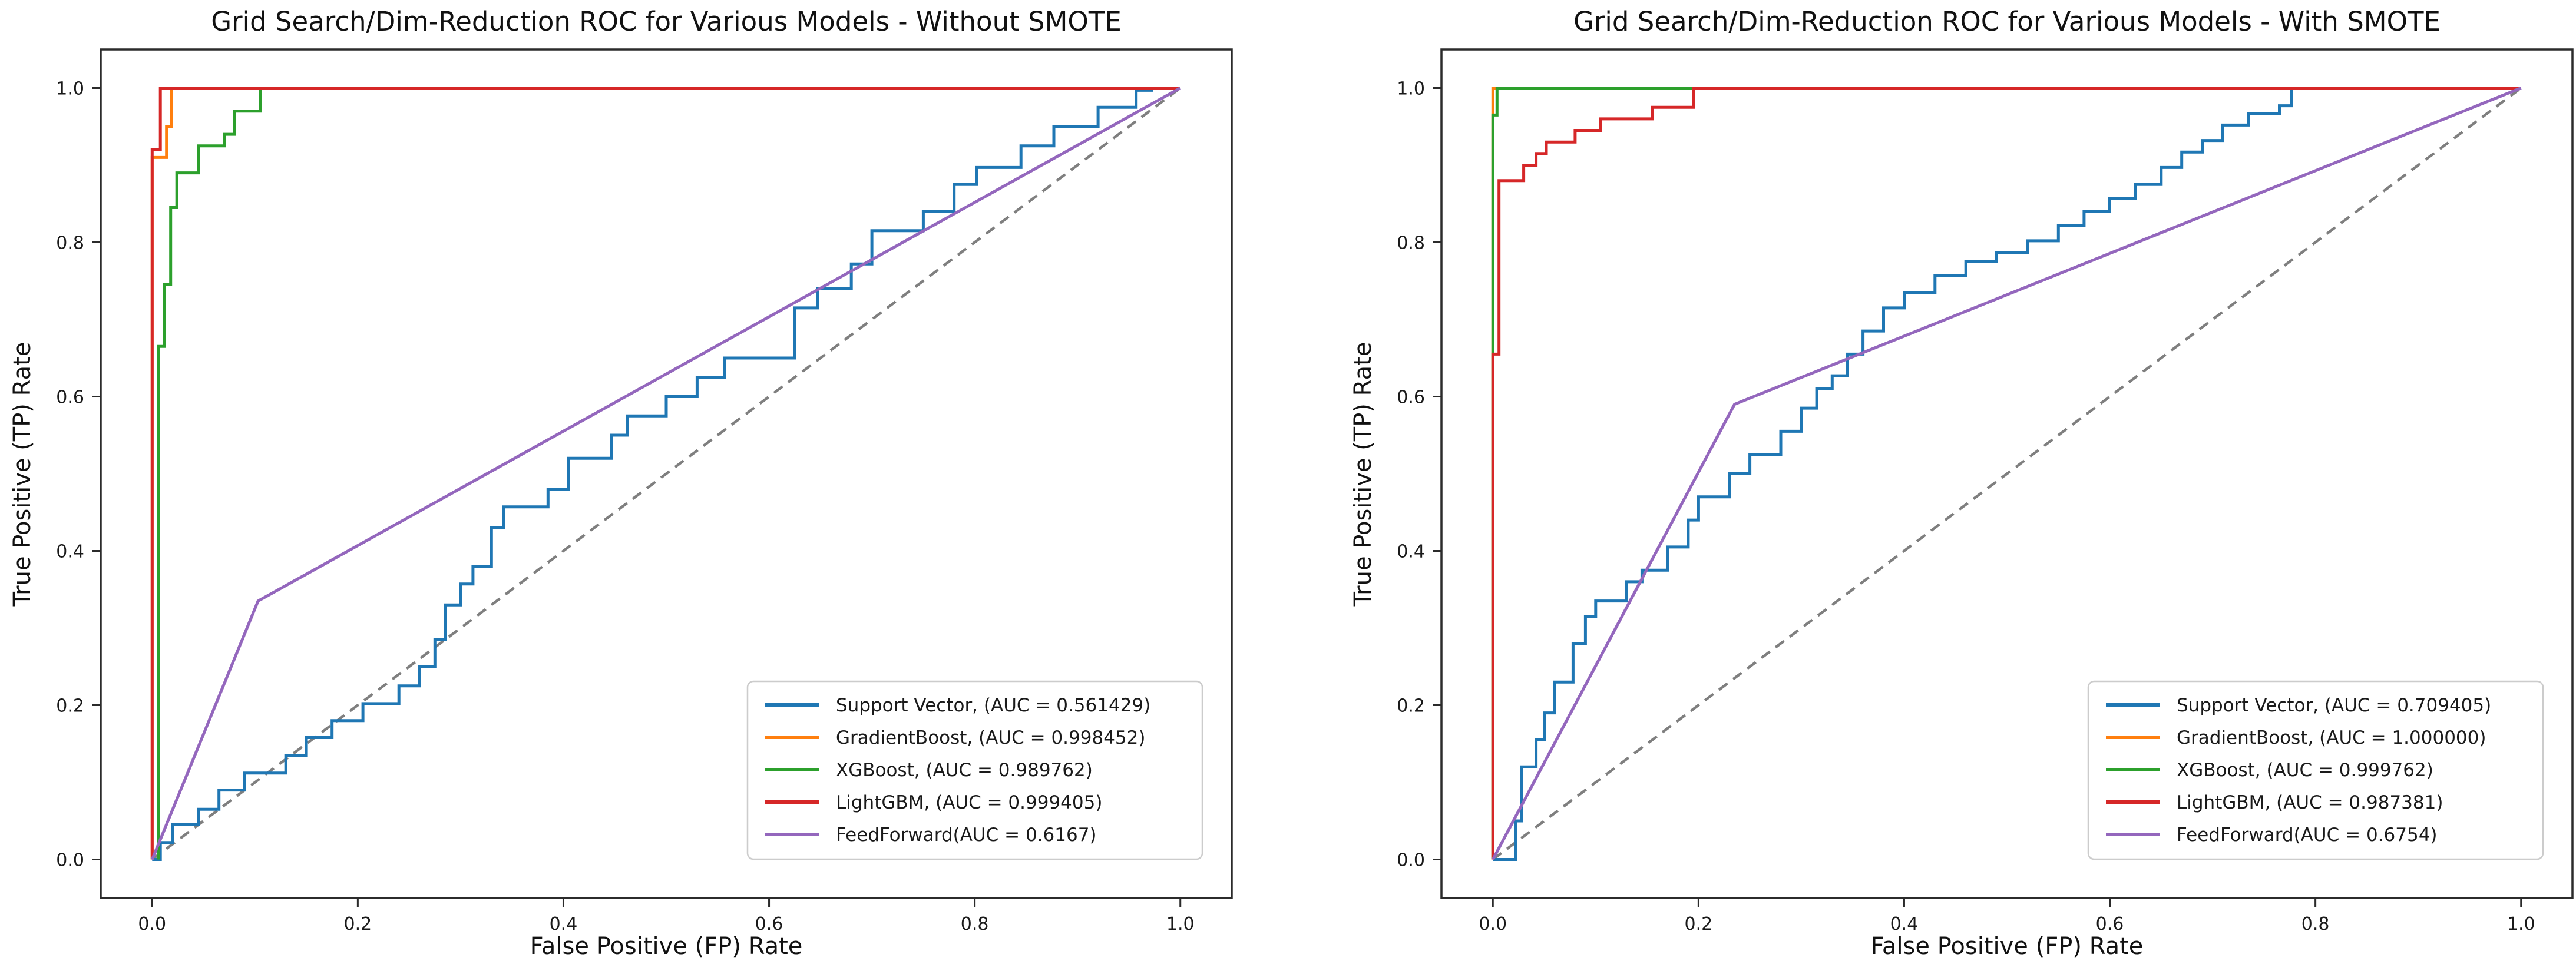  I want to click on legend-label: GradientBoost, (AUC = 0.998452), so click(990, 737).